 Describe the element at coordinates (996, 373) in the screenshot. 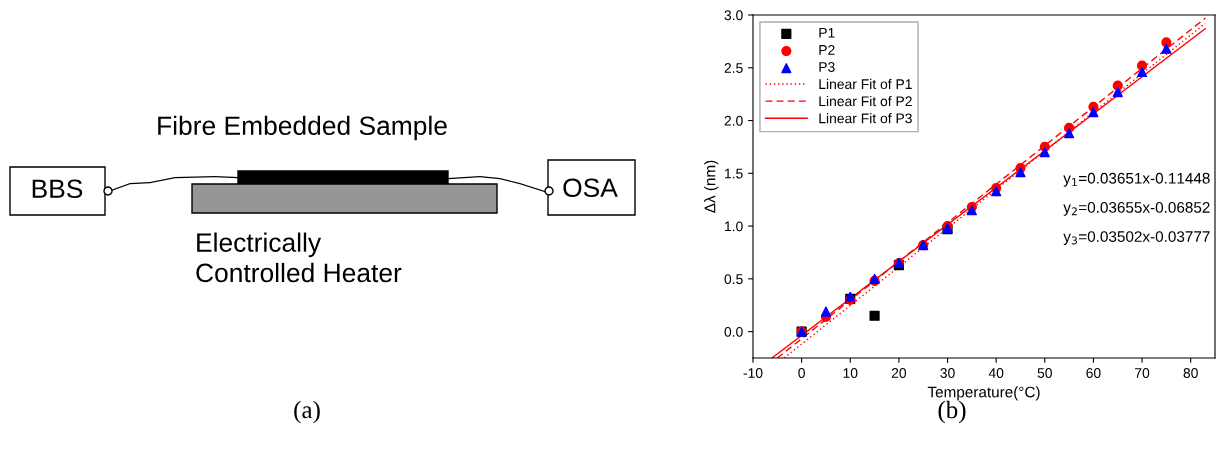

I see `x-tick-label: 40` at that location.